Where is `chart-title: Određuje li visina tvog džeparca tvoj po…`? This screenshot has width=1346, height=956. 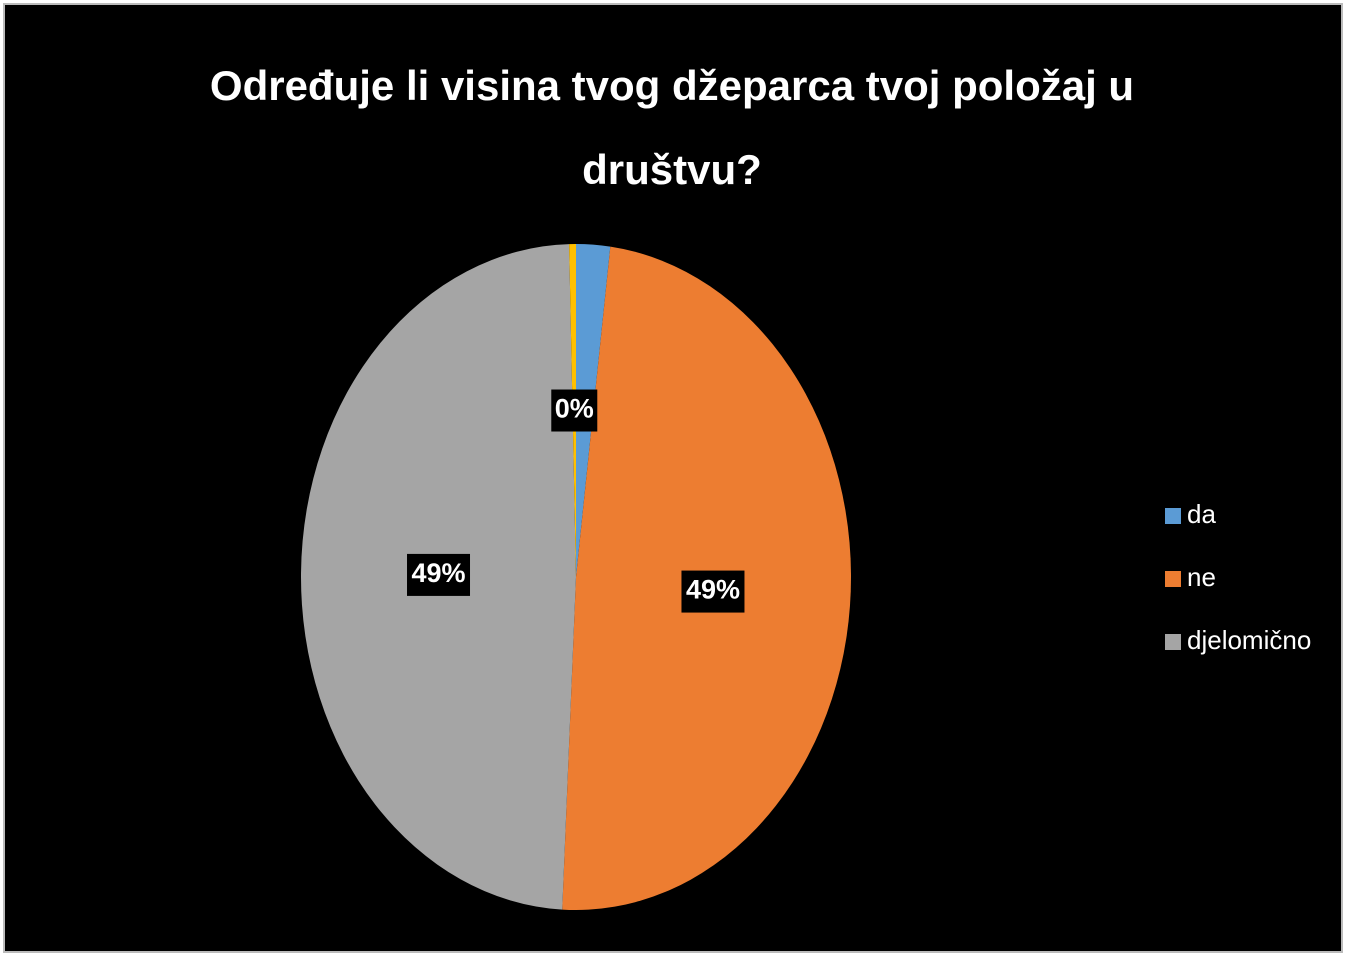
chart-title: Određuje li visina tvog džeparca tvoj po… is located at coordinates (672, 127).